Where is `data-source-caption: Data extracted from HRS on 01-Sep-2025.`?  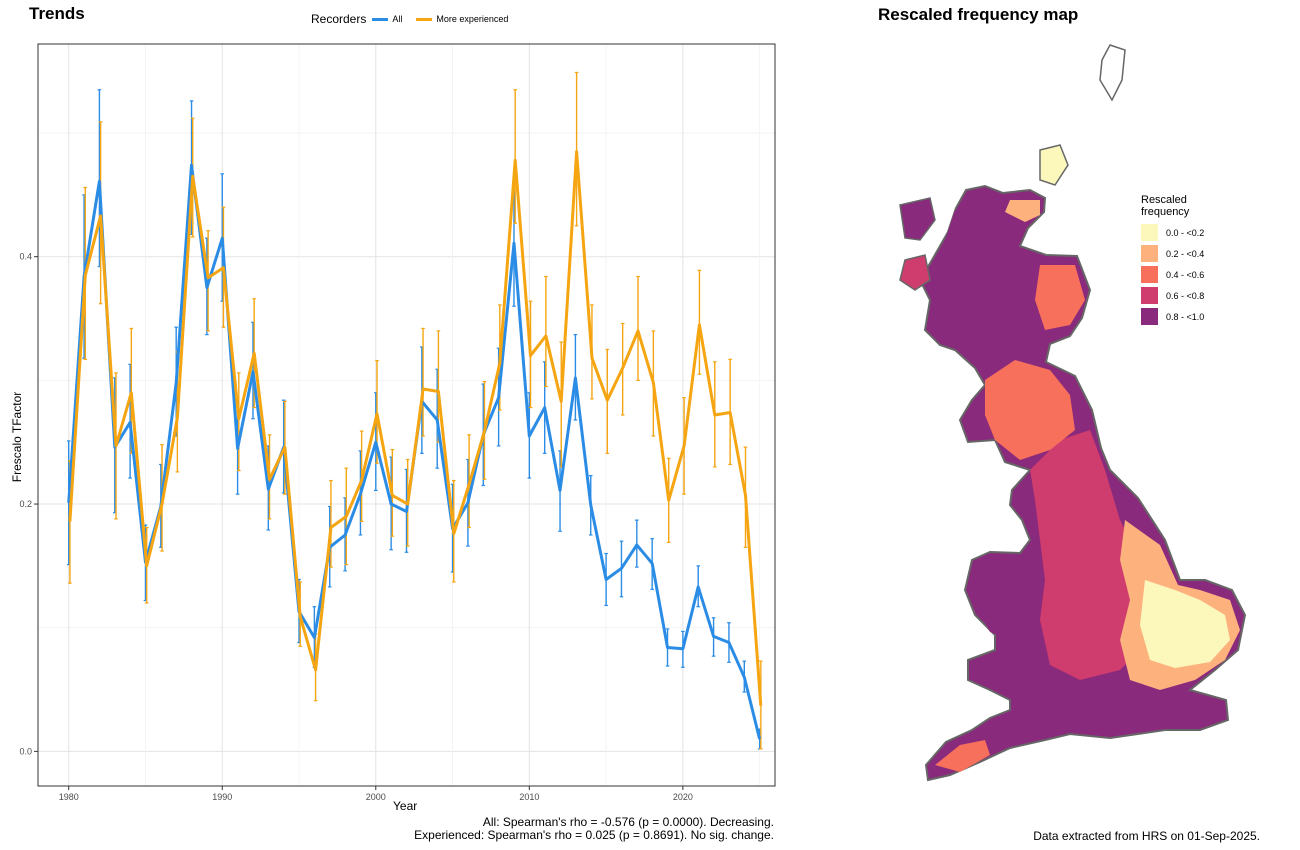 data-source-caption: Data extracted from HRS on 01-Sep-2025. is located at coordinates (1146, 836).